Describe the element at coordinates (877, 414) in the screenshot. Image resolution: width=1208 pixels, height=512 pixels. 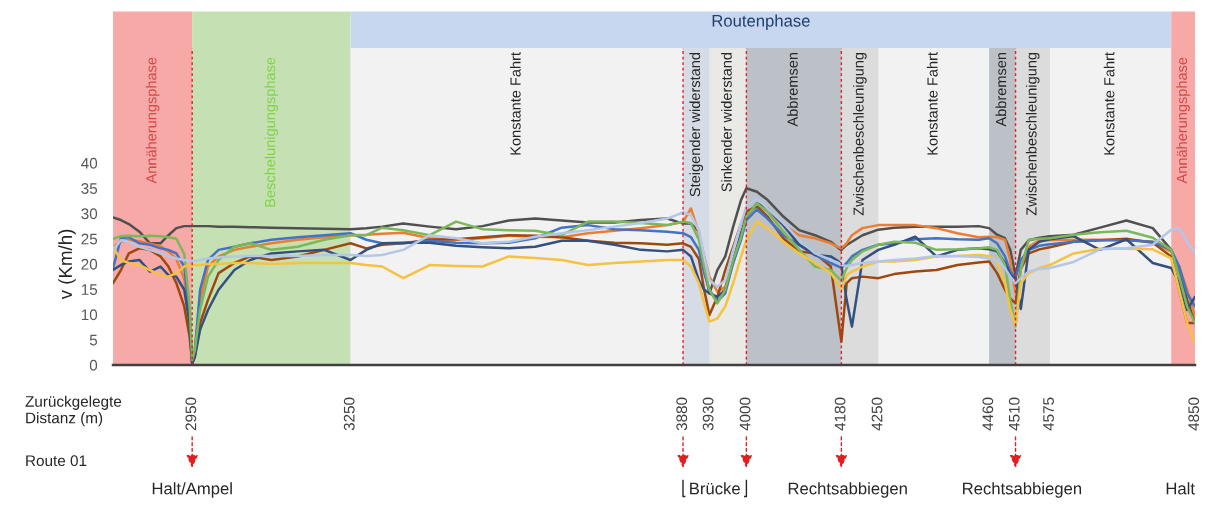
I see `x-tick-label: 4250` at that location.